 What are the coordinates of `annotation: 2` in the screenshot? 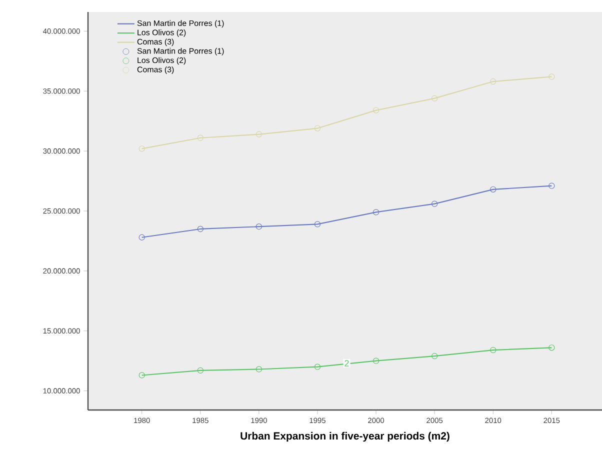 It's located at (346, 363).